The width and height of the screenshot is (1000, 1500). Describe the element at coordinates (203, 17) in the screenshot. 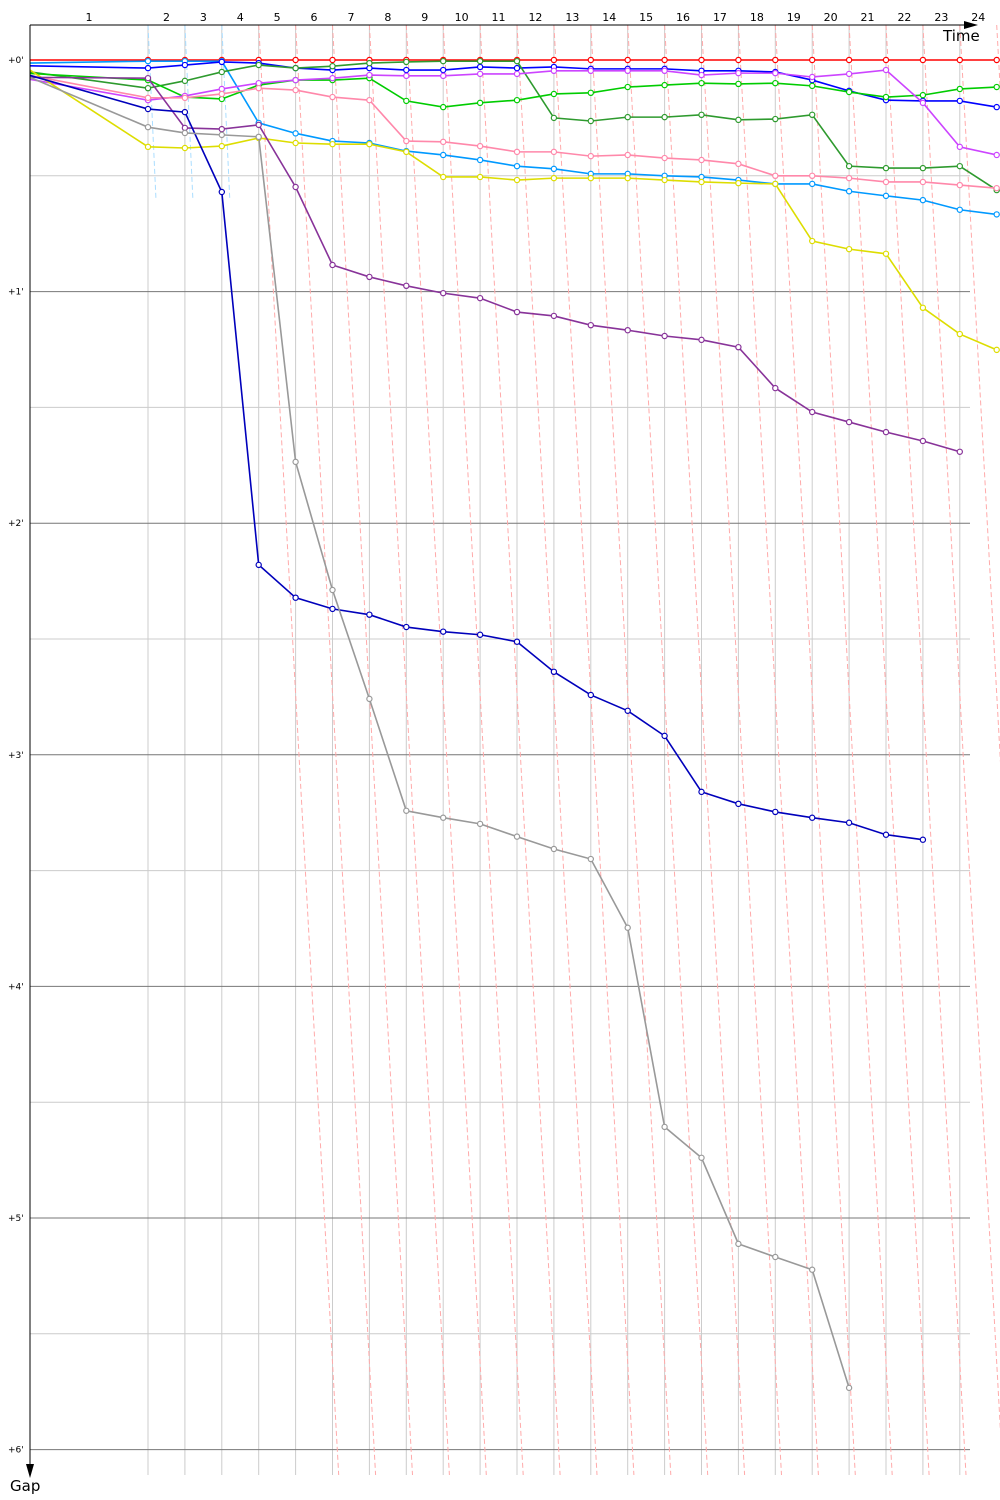

I see `x-tick-label: 3` at that location.